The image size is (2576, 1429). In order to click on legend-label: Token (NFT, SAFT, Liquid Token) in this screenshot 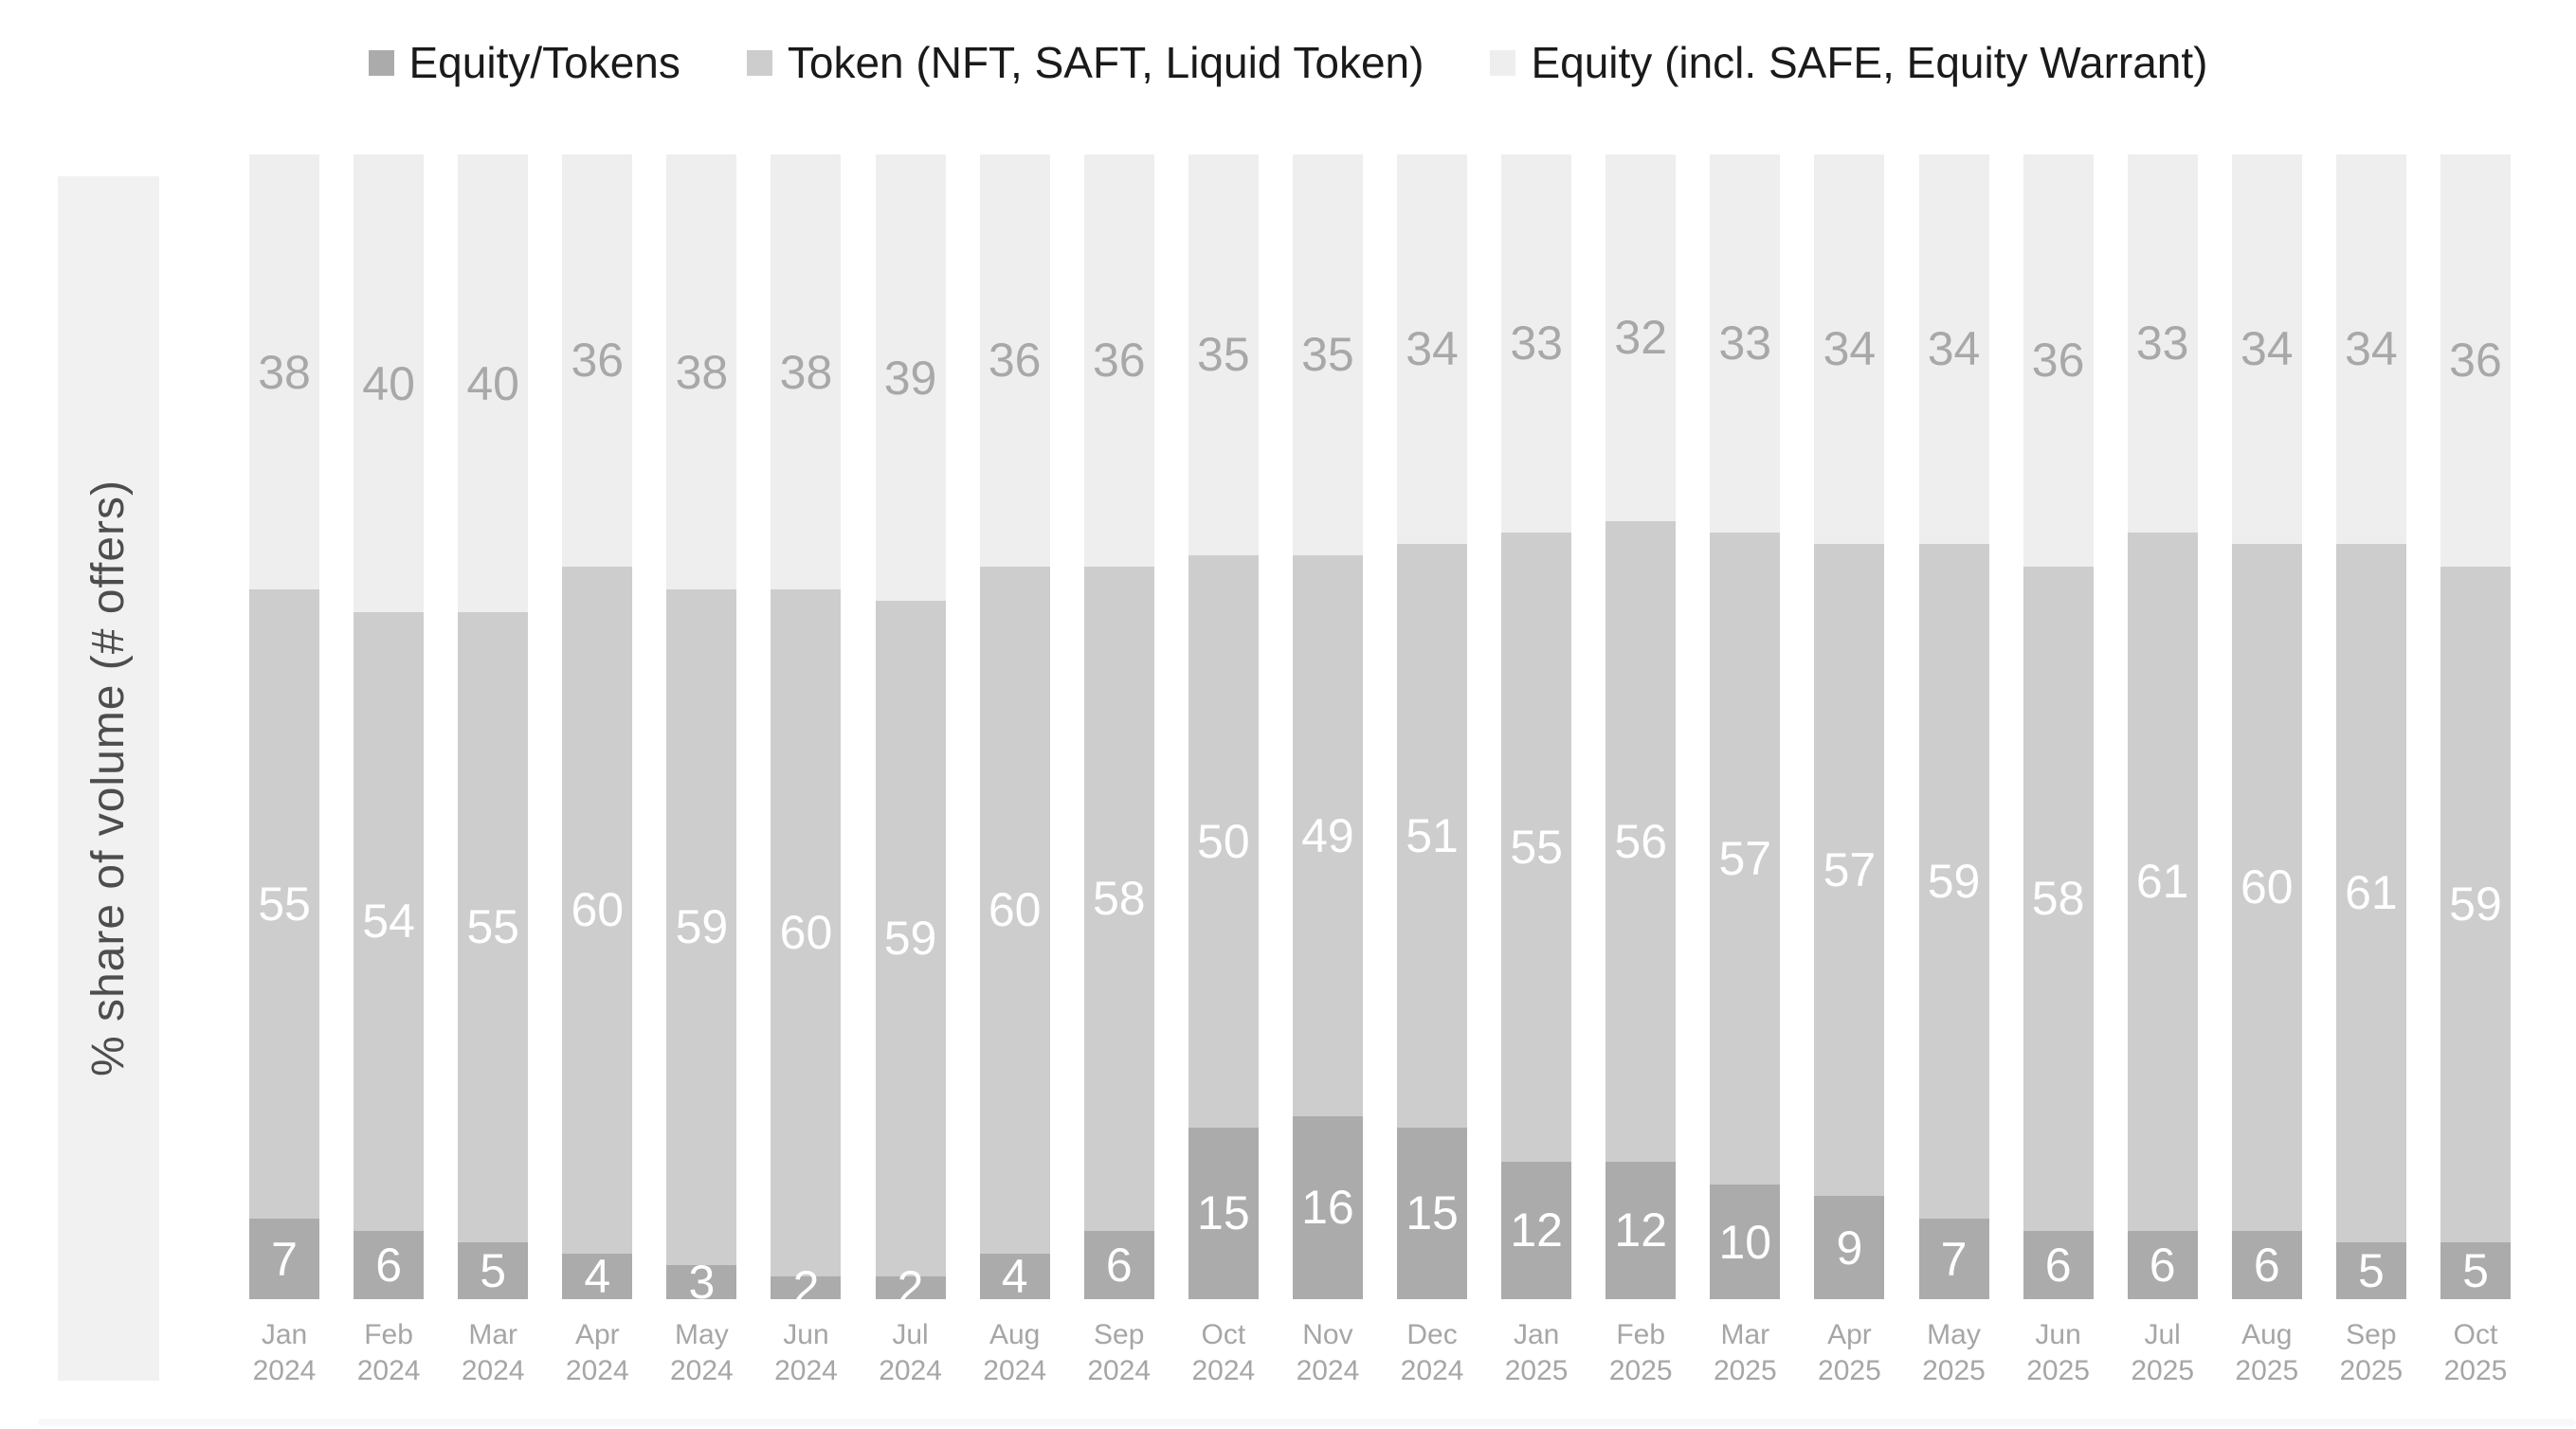, I will do `click(1105, 62)`.